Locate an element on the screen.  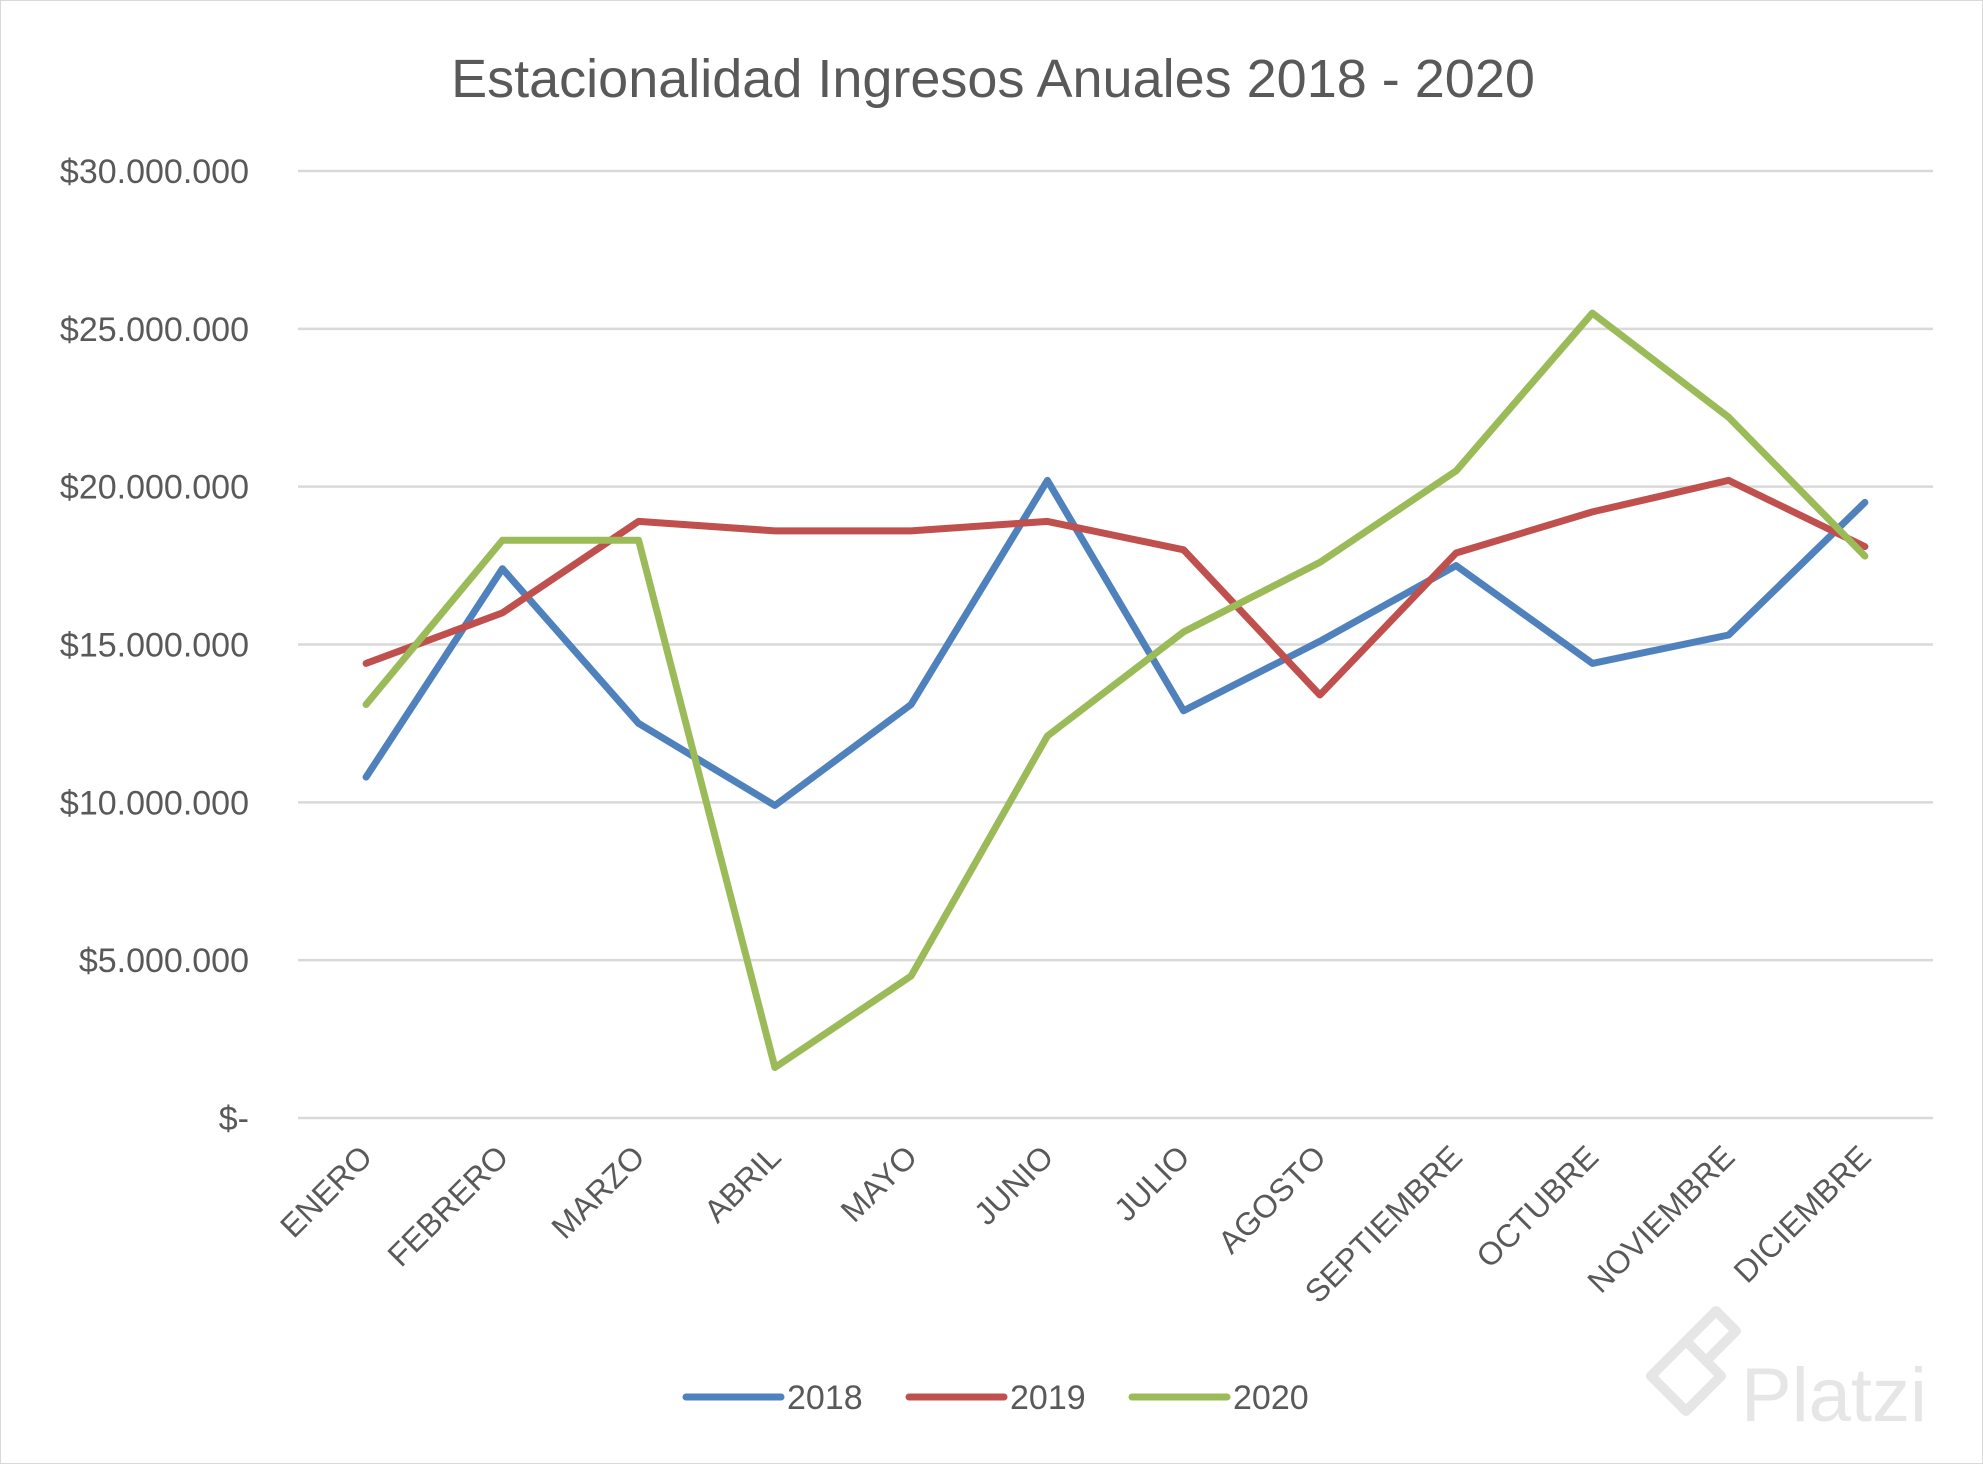
x-tick-label: MAYO is located at coordinates (879, 1183).